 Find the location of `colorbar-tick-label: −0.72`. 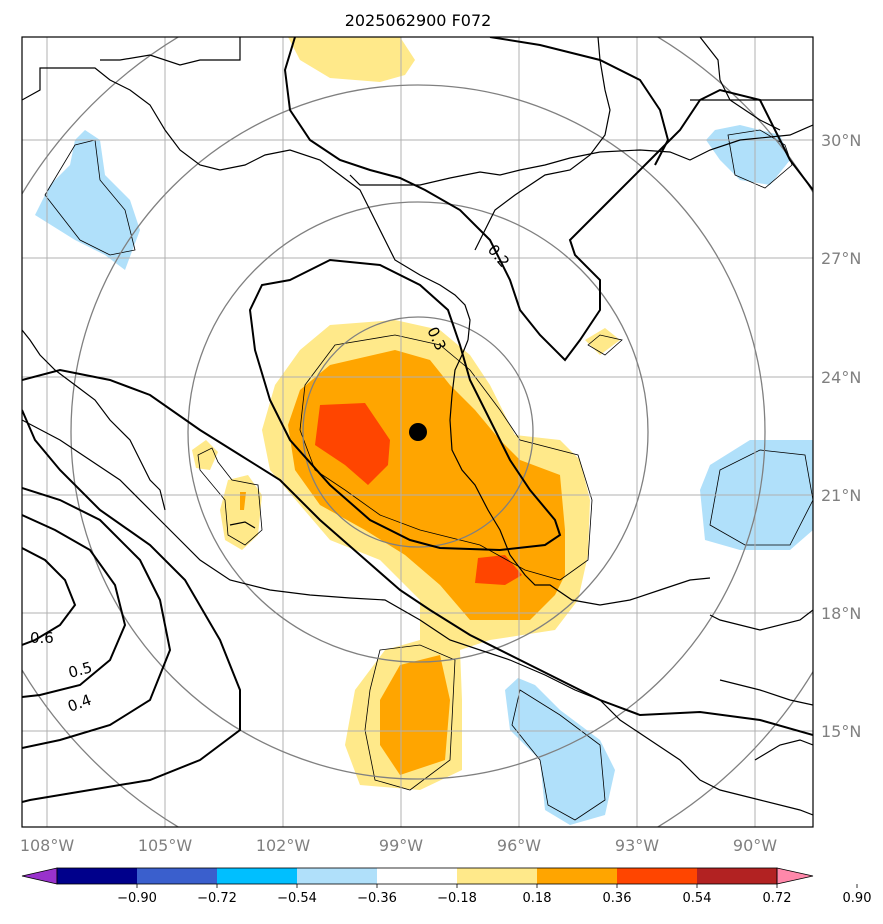

colorbar-tick-label: −0.72 is located at coordinates (217, 898).